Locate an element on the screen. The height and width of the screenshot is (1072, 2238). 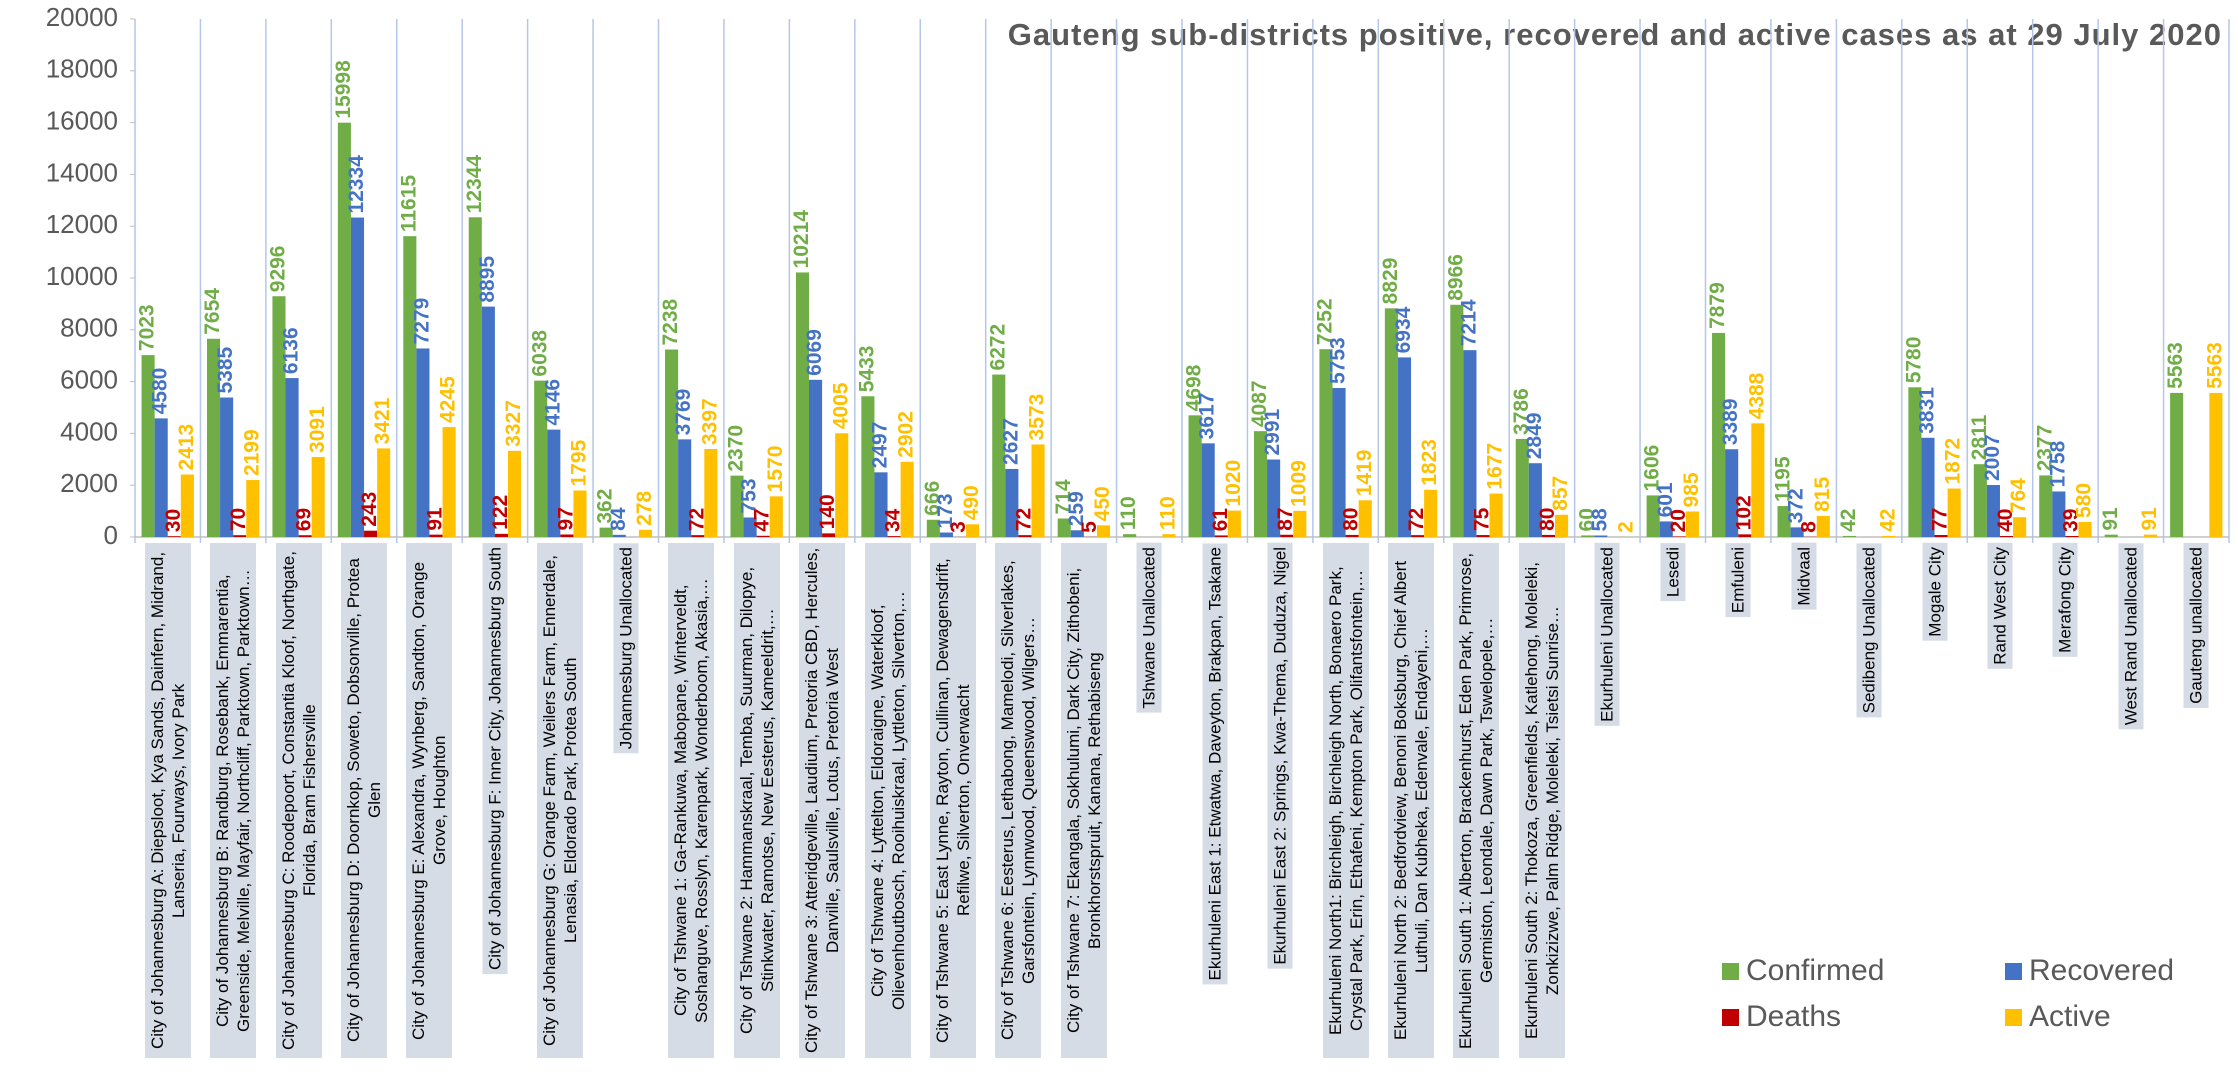
data-label: 2902 is located at coordinates (906, 434).